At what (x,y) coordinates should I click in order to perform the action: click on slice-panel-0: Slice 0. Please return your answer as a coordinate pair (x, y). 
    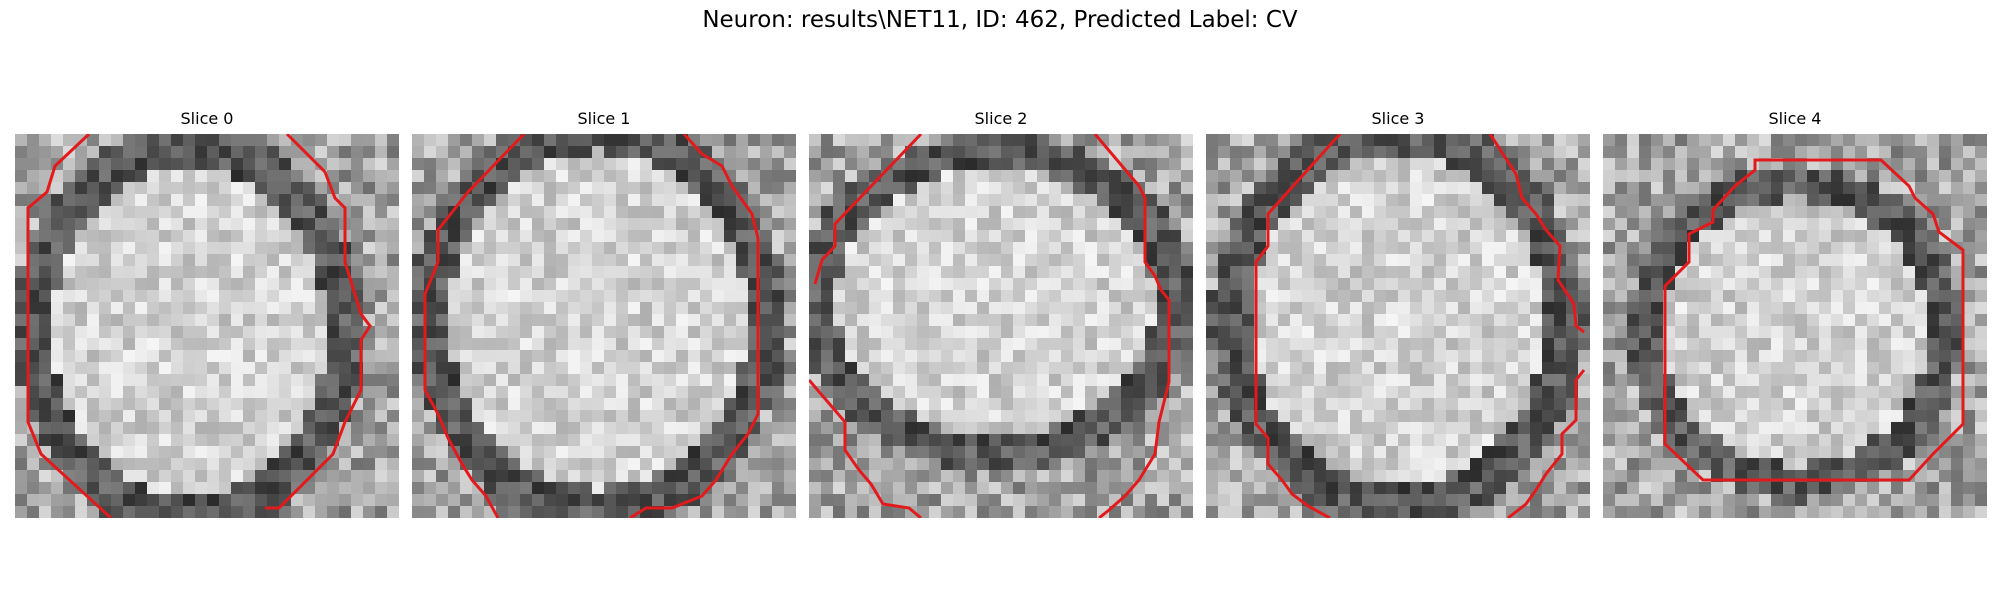
    Looking at the image, I should click on (207, 313).